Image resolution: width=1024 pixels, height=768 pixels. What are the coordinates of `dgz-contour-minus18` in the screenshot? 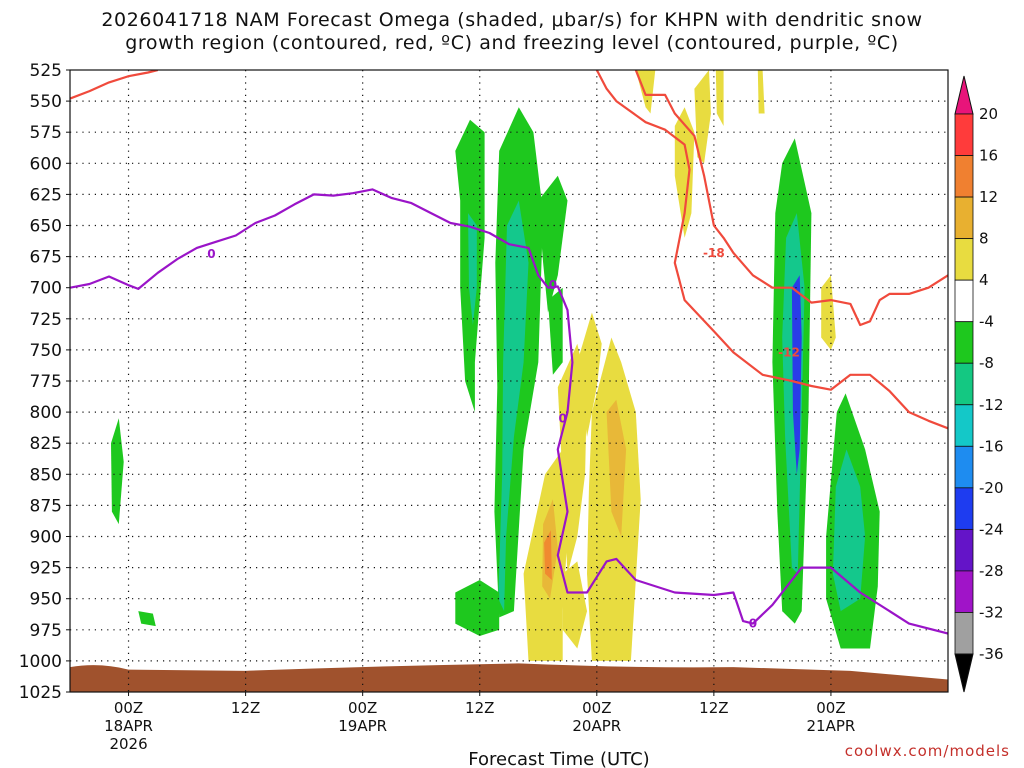 It's located at (791, 198).